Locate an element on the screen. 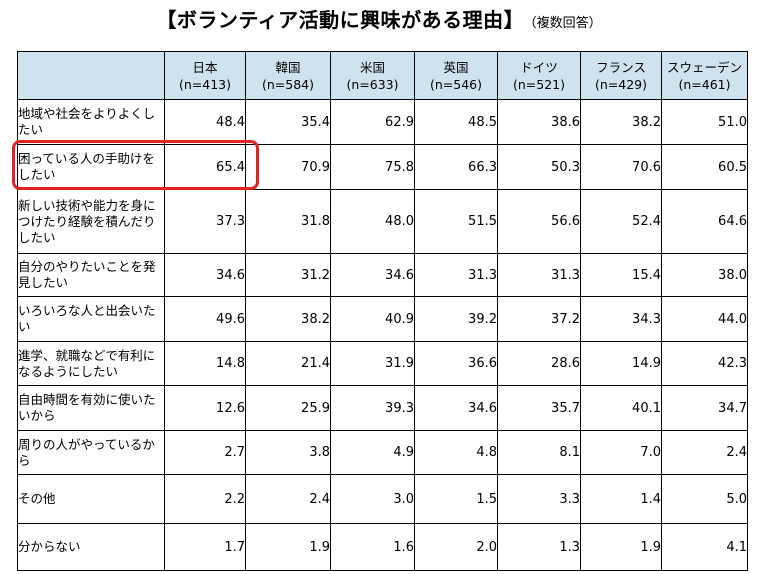  table-cell: 31.3 is located at coordinates (456, 275).